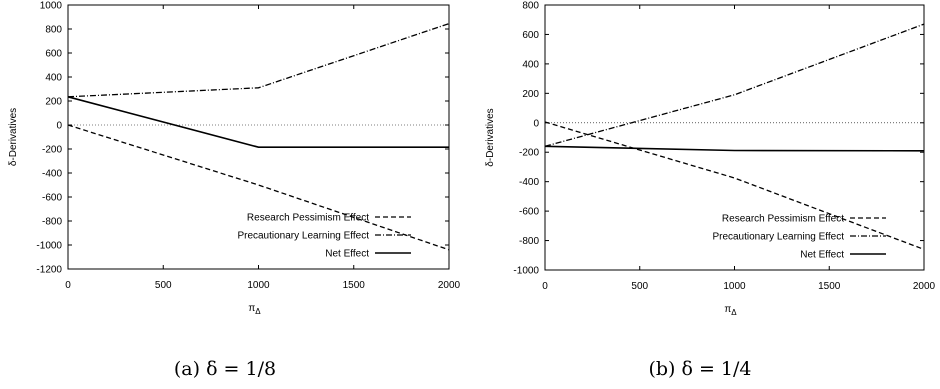 The image size is (940, 389). I want to click on y-tick-label-a: -1200, so click(49, 270).